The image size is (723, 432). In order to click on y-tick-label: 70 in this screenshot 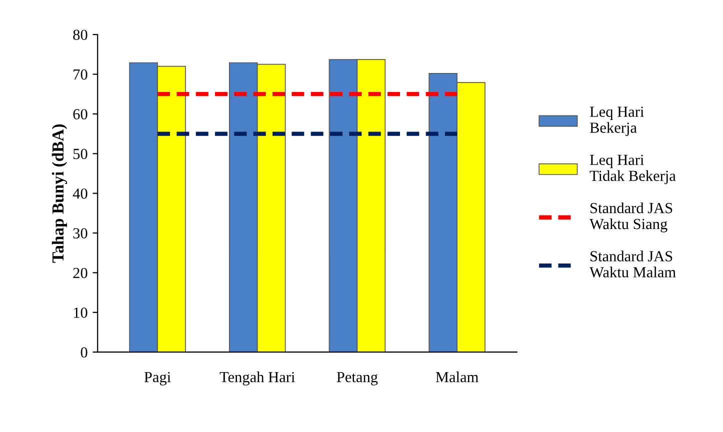, I will do `click(81, 74)`.